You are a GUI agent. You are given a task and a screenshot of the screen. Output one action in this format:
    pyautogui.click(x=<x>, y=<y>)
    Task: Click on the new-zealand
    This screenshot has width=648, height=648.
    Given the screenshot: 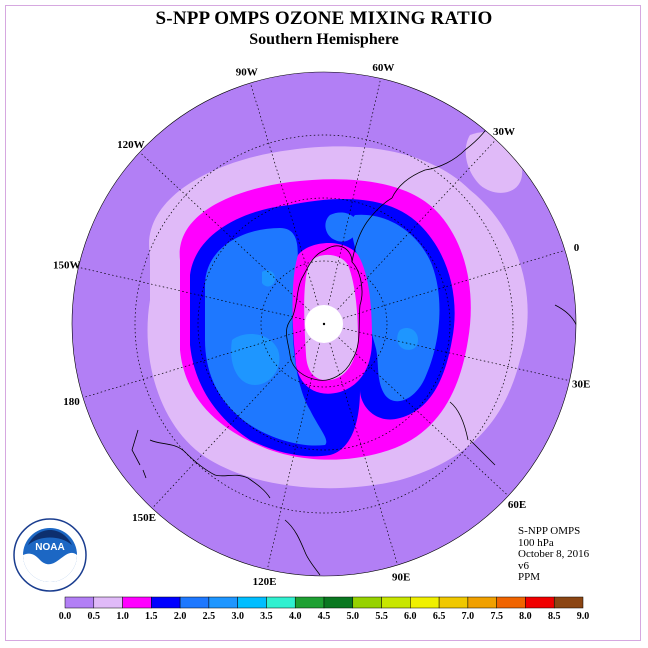 What is the action you would take?
    pyautogui.click(x=139, y=454)
    